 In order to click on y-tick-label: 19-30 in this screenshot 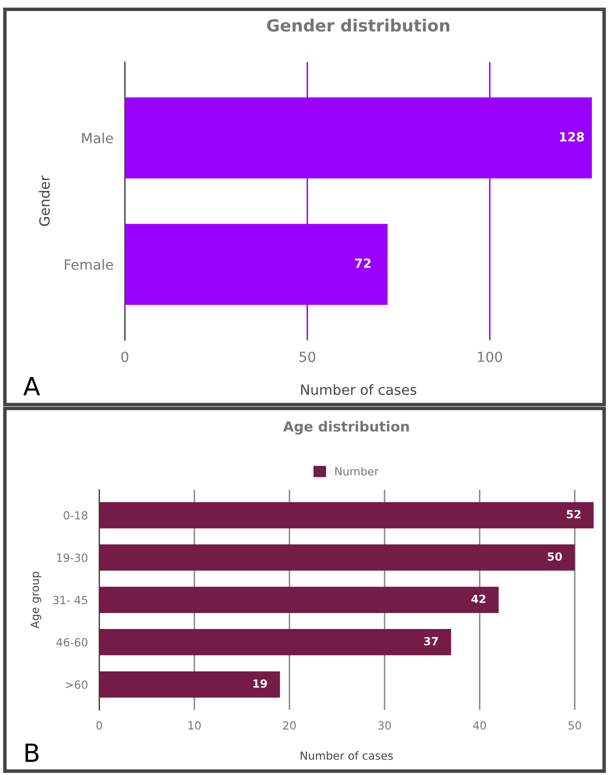, I will do `click(72, 558)`.